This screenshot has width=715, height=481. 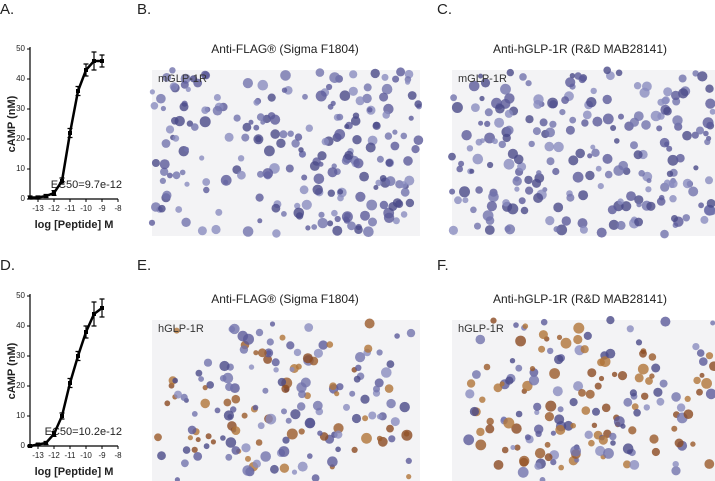 What do you see at coordinates (144, 9) in the screenshot?
I see `panel-label: B.` at bounding box center [144, 9].